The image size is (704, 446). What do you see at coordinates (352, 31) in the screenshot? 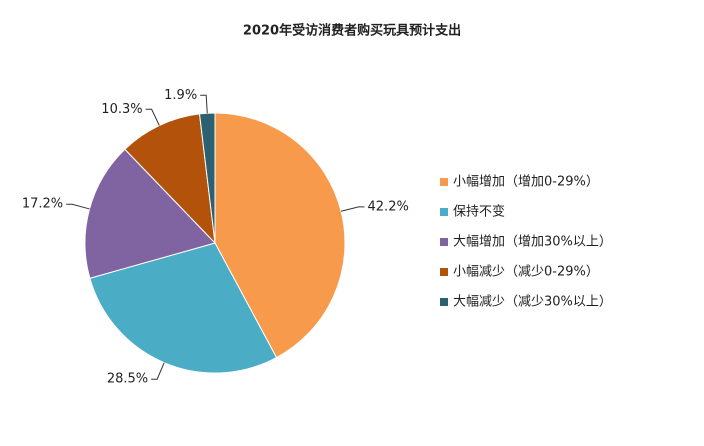
I see `chart-title: 2020年受访消费者购买玩具预计支出` at bounding box center [352, 31].